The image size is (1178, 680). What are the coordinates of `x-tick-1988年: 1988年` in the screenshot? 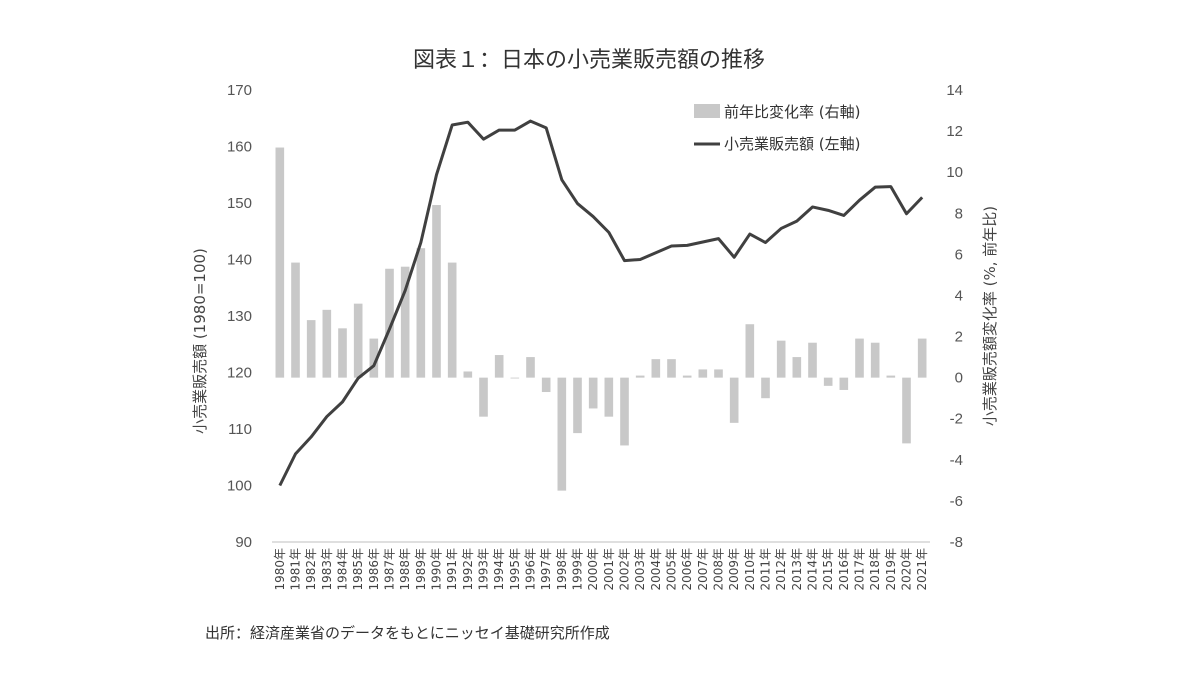 It's located at (405, 569).